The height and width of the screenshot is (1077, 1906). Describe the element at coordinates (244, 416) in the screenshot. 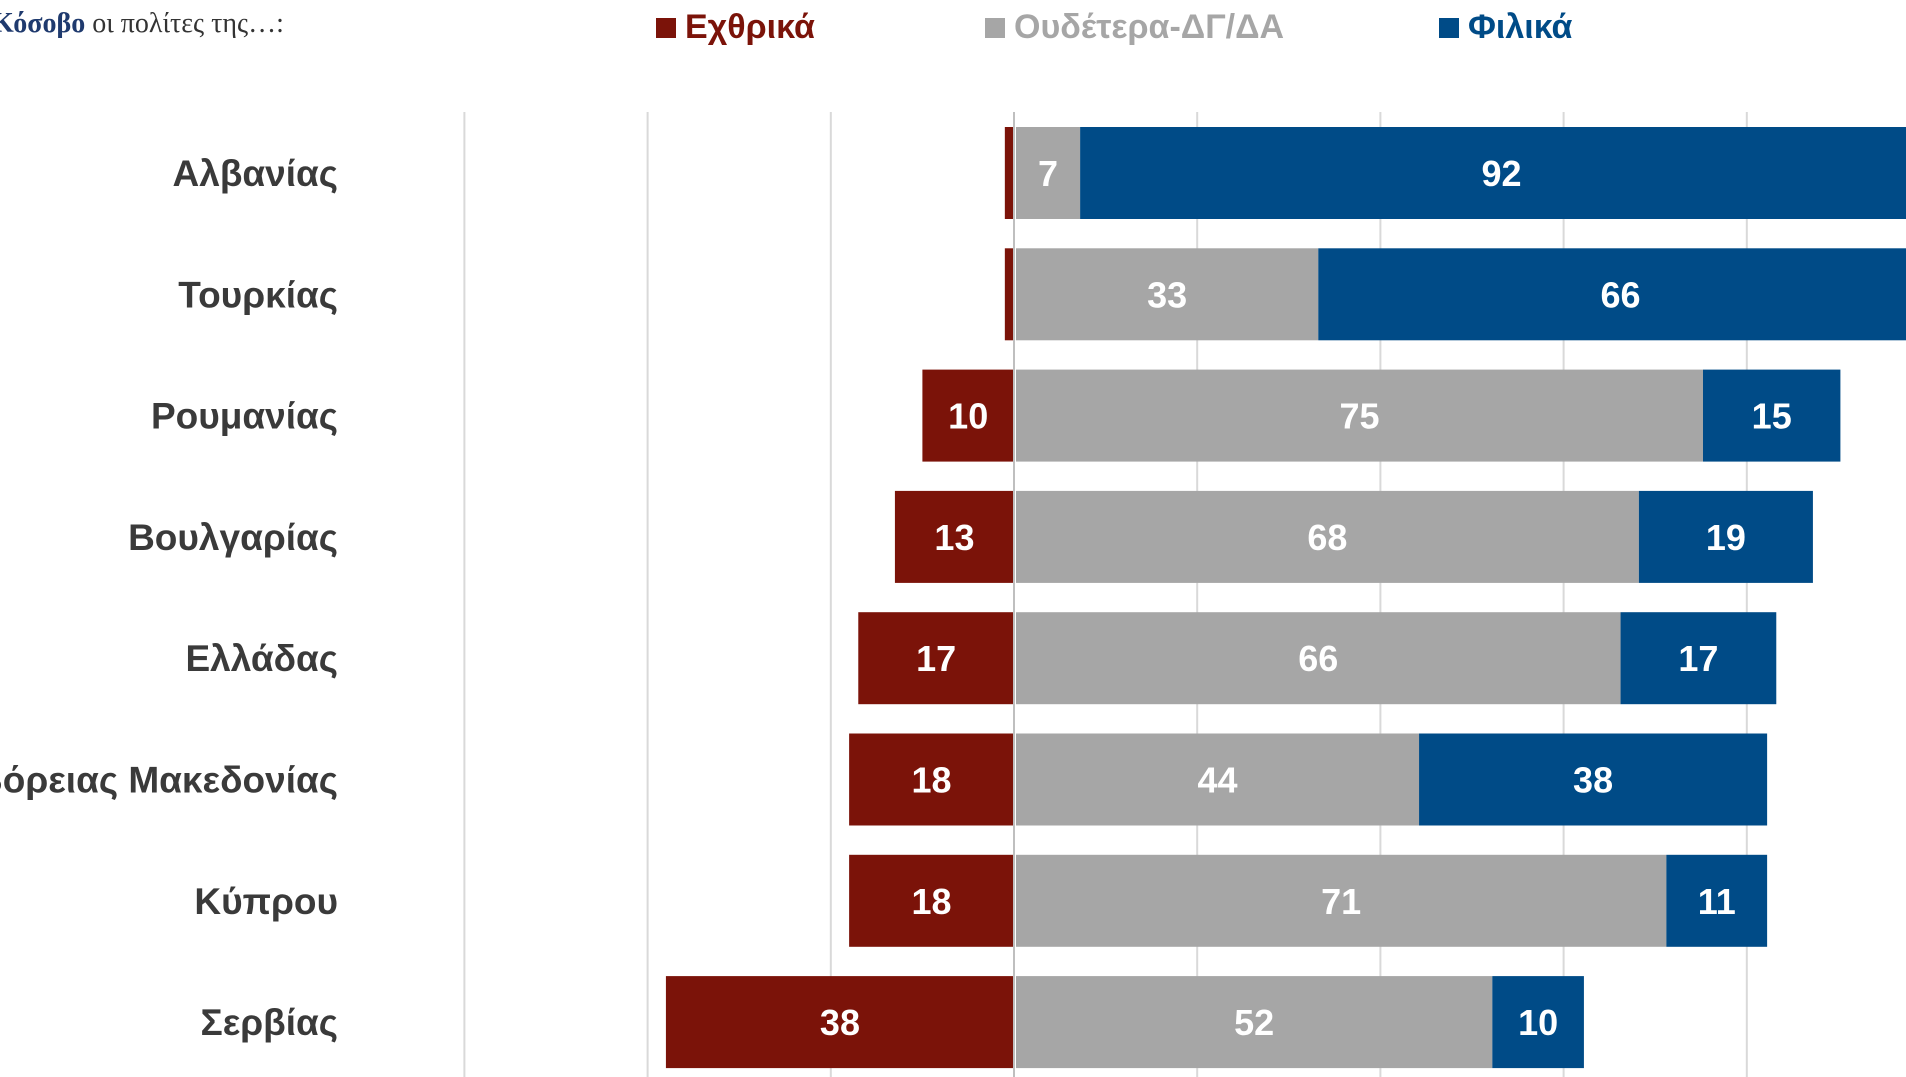

I see `category-label: Ρουμανίας` at that location.